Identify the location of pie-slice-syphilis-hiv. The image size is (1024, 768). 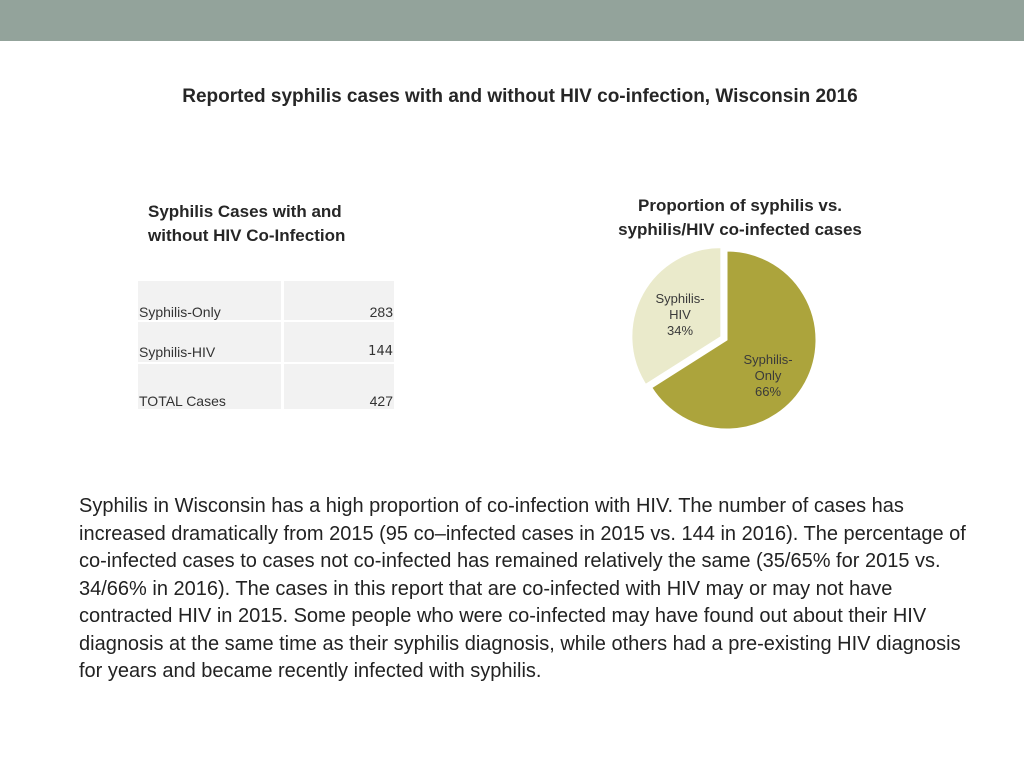
(676, 316).